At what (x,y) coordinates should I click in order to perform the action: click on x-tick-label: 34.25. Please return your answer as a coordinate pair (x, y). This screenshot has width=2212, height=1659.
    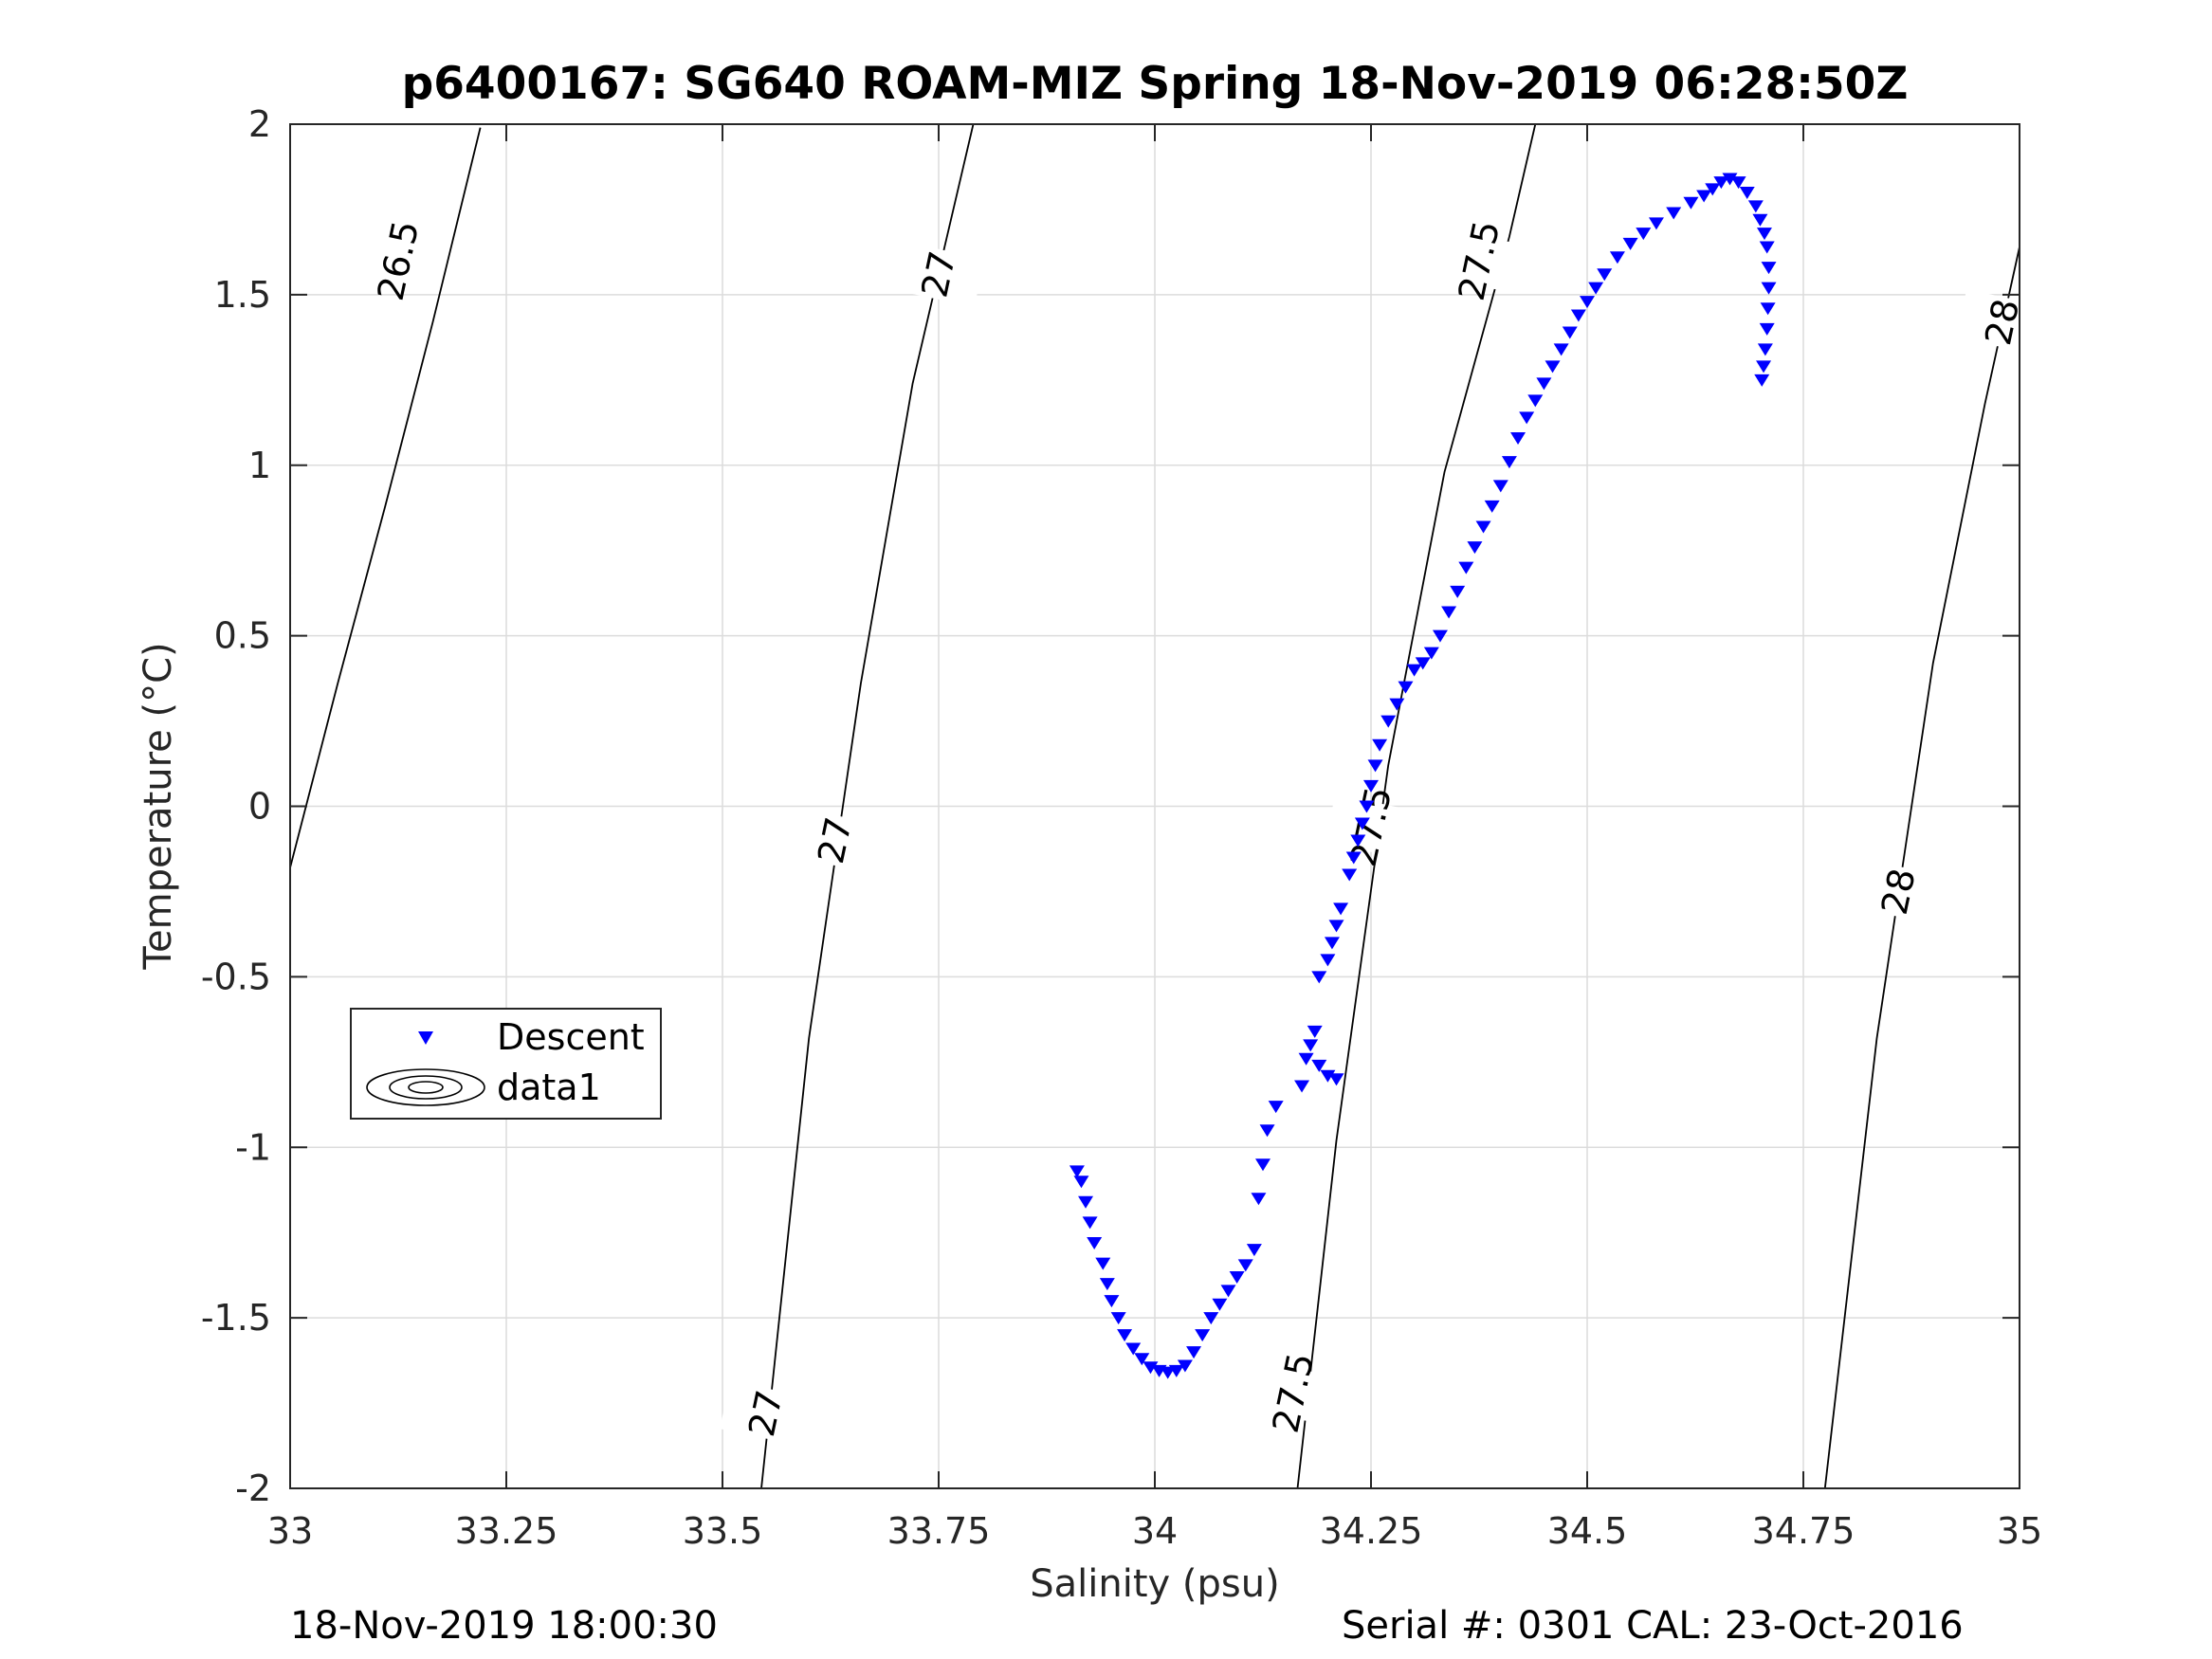
    Looking at the image, I should click on (1371, 1531).